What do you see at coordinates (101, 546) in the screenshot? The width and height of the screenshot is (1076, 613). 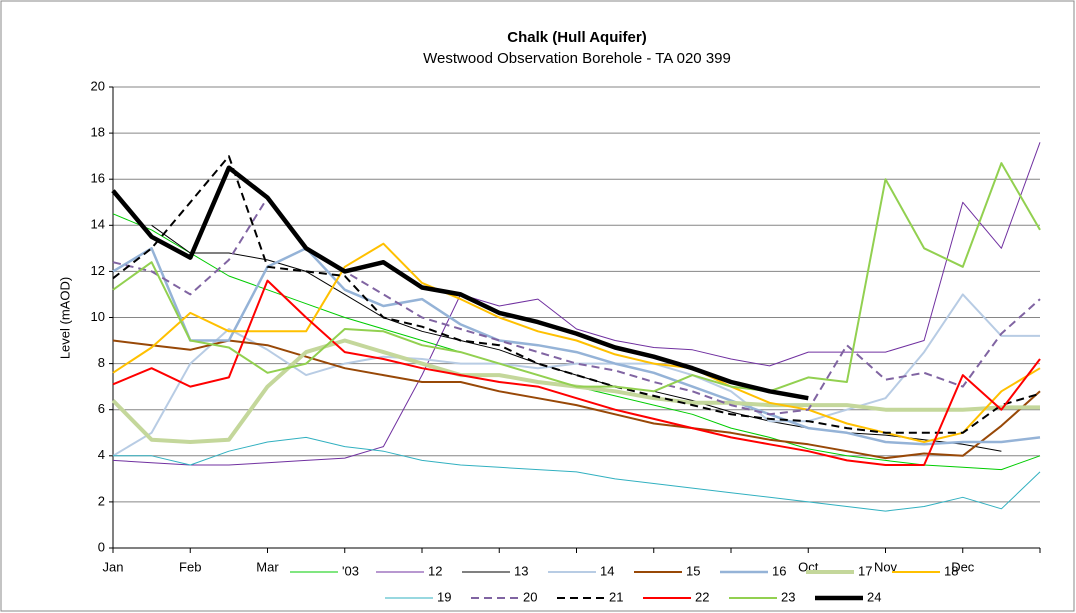 I see `y-tick-label: 0` at bounding box center [101, 546].